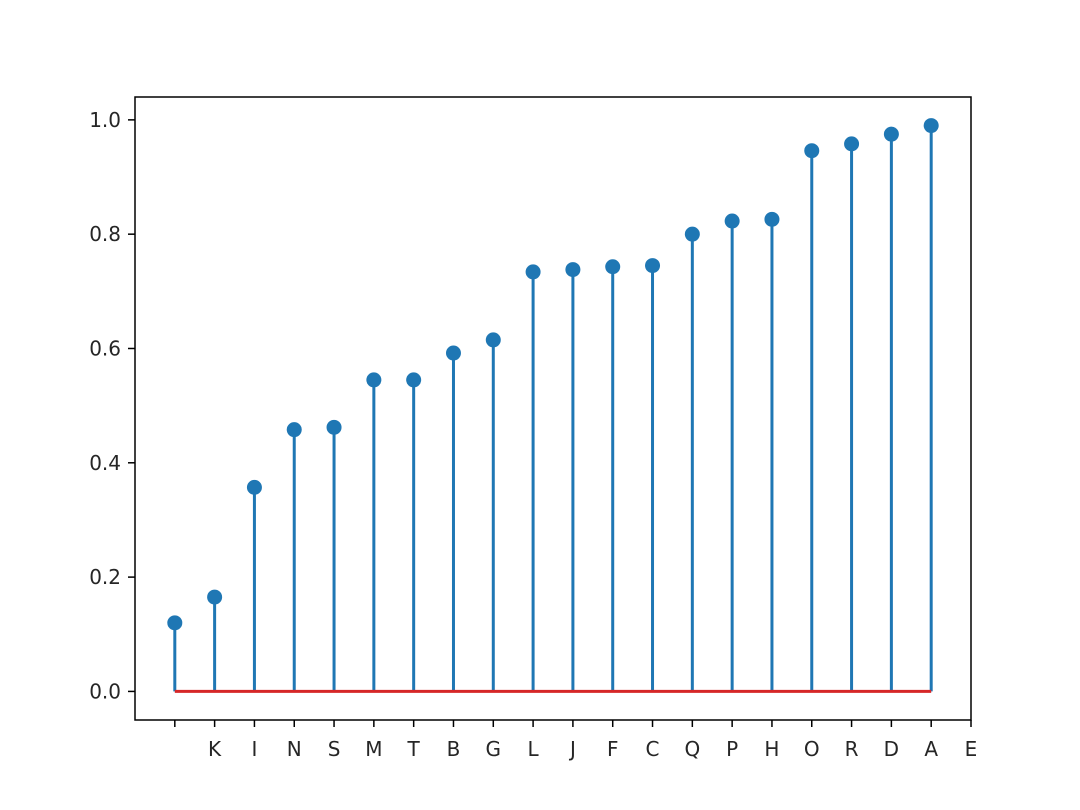 The image size is (1080, 810). Describe the element at coordinates (334, 749) in the screenshot. I see `x-tick-label: S` at that location.